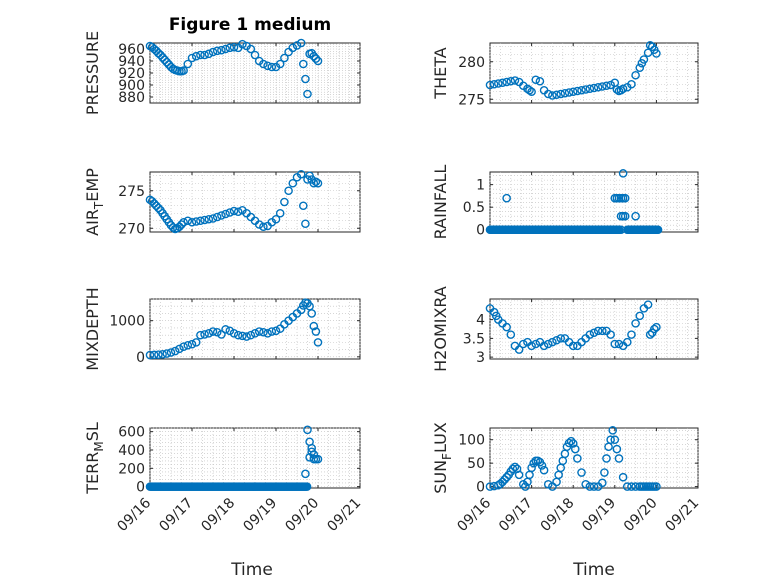 The image size is (778, 583). I want to click on y-tick-label: 0.5, so click(474, 208).